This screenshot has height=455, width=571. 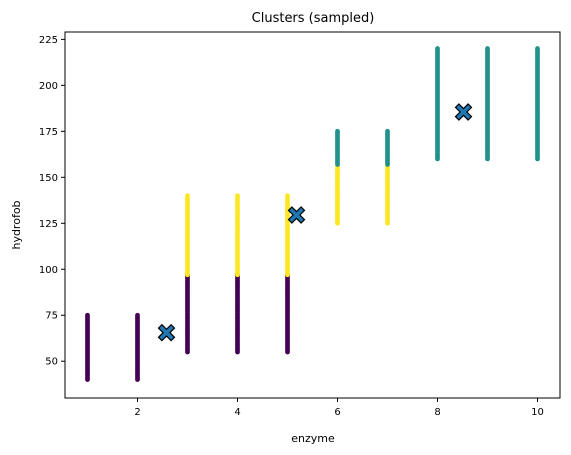 What do you see at coordinates (16, 224) in the screenshot?
I see `y-axis-label: hydrofob` at bounding box center [16, 224].